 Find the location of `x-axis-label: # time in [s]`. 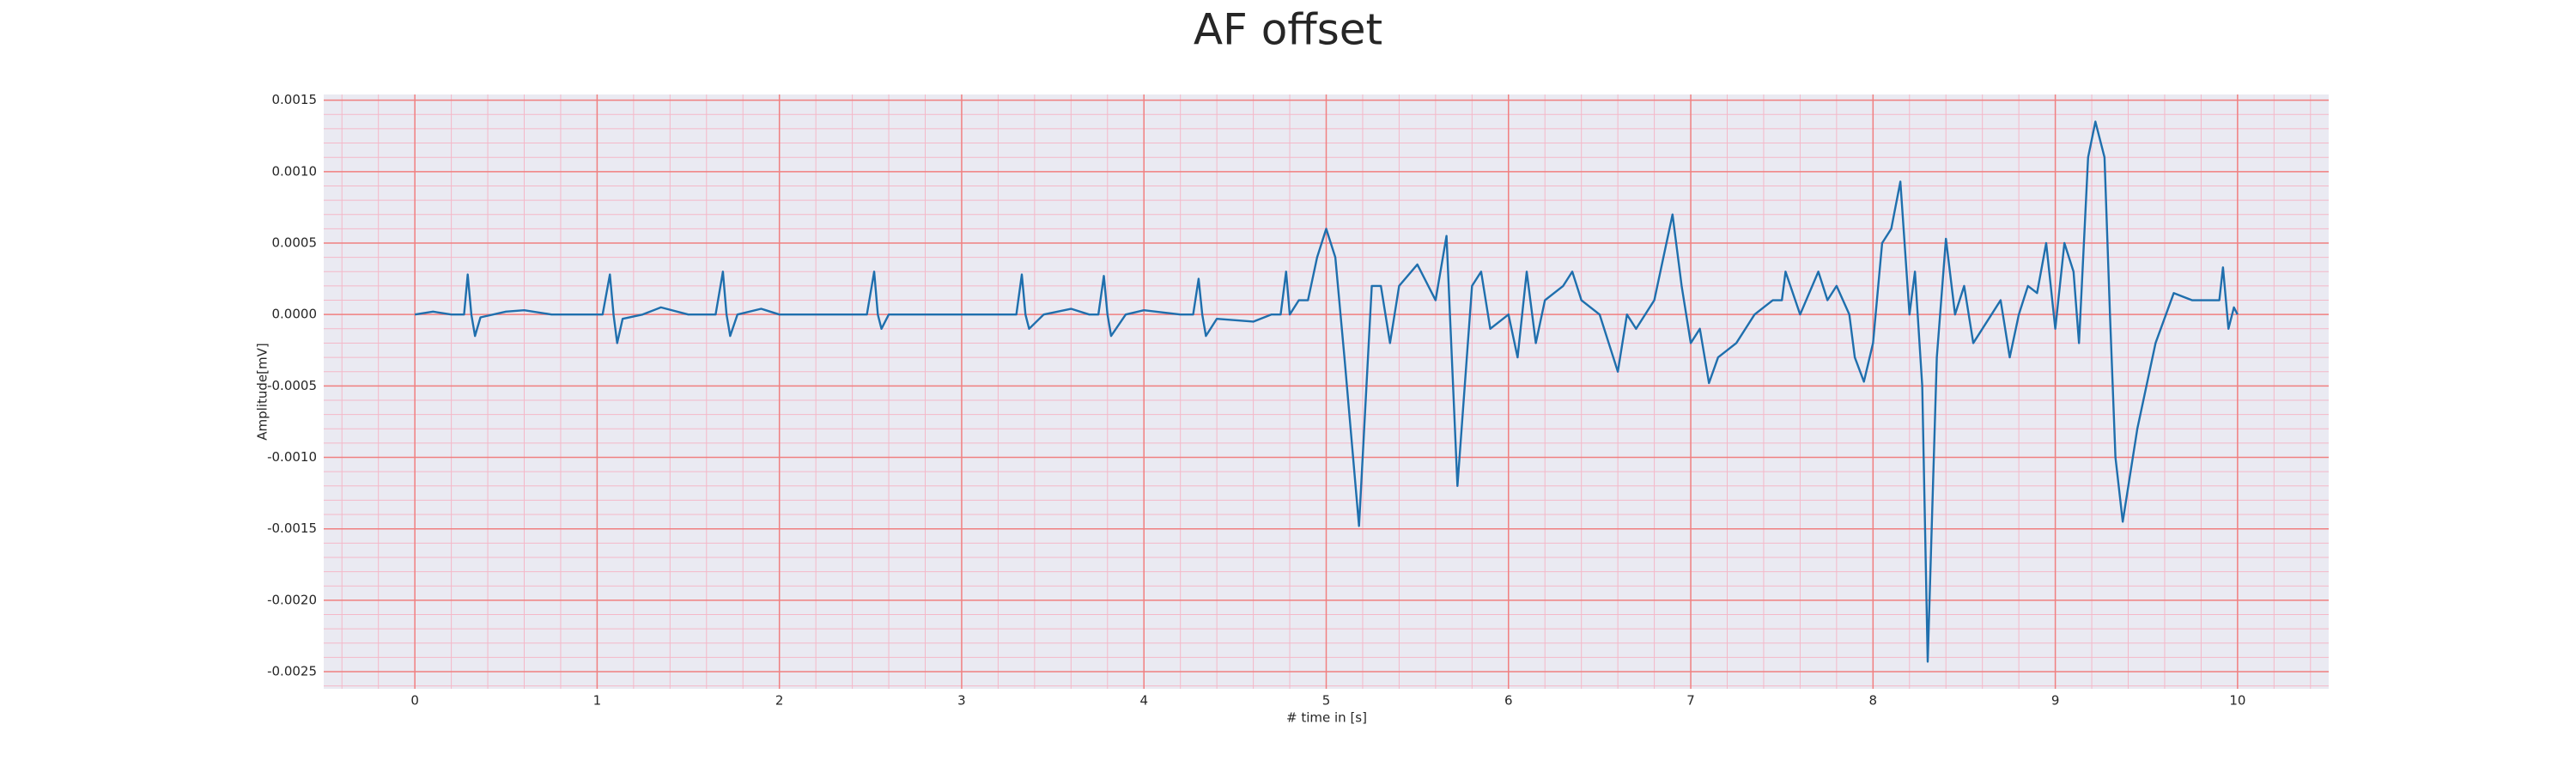

x-axis-label: # time in [s] is located at coordinates (1327, 718).